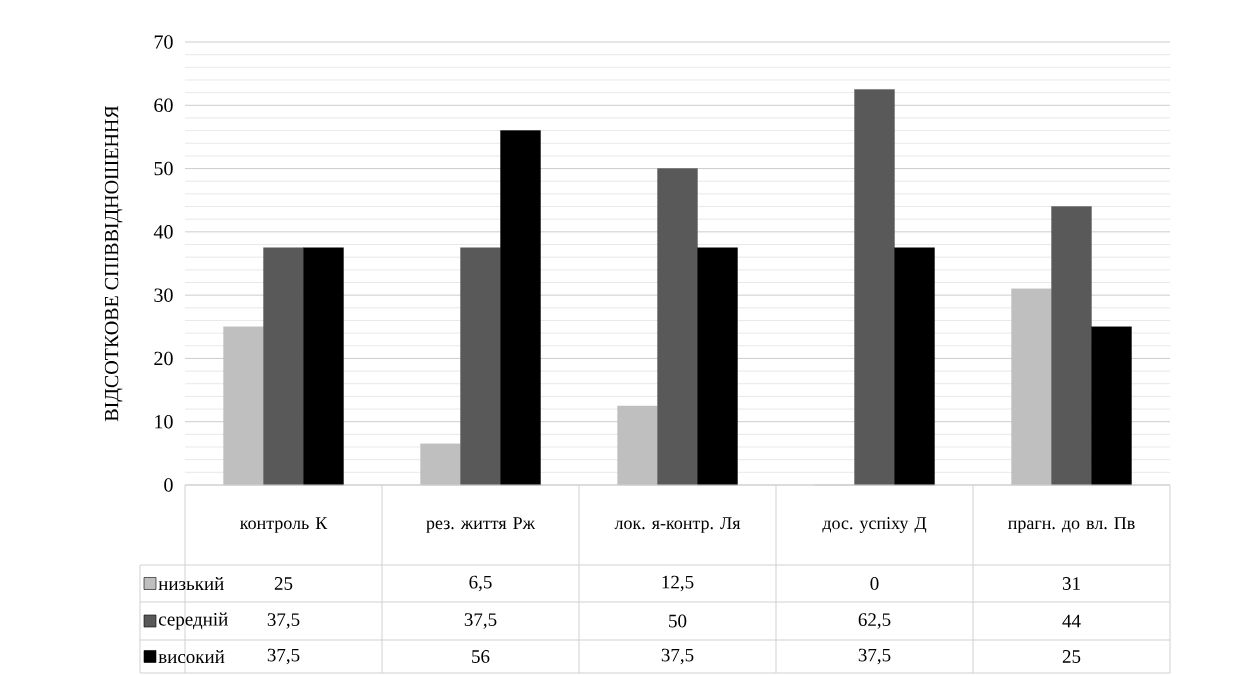 This screenshot has width=1233, height=675. I want to click on y-axis-title: ВІДСОТКОВЕ СПІВВІДНОШЕННЯ, so click(113, 263).